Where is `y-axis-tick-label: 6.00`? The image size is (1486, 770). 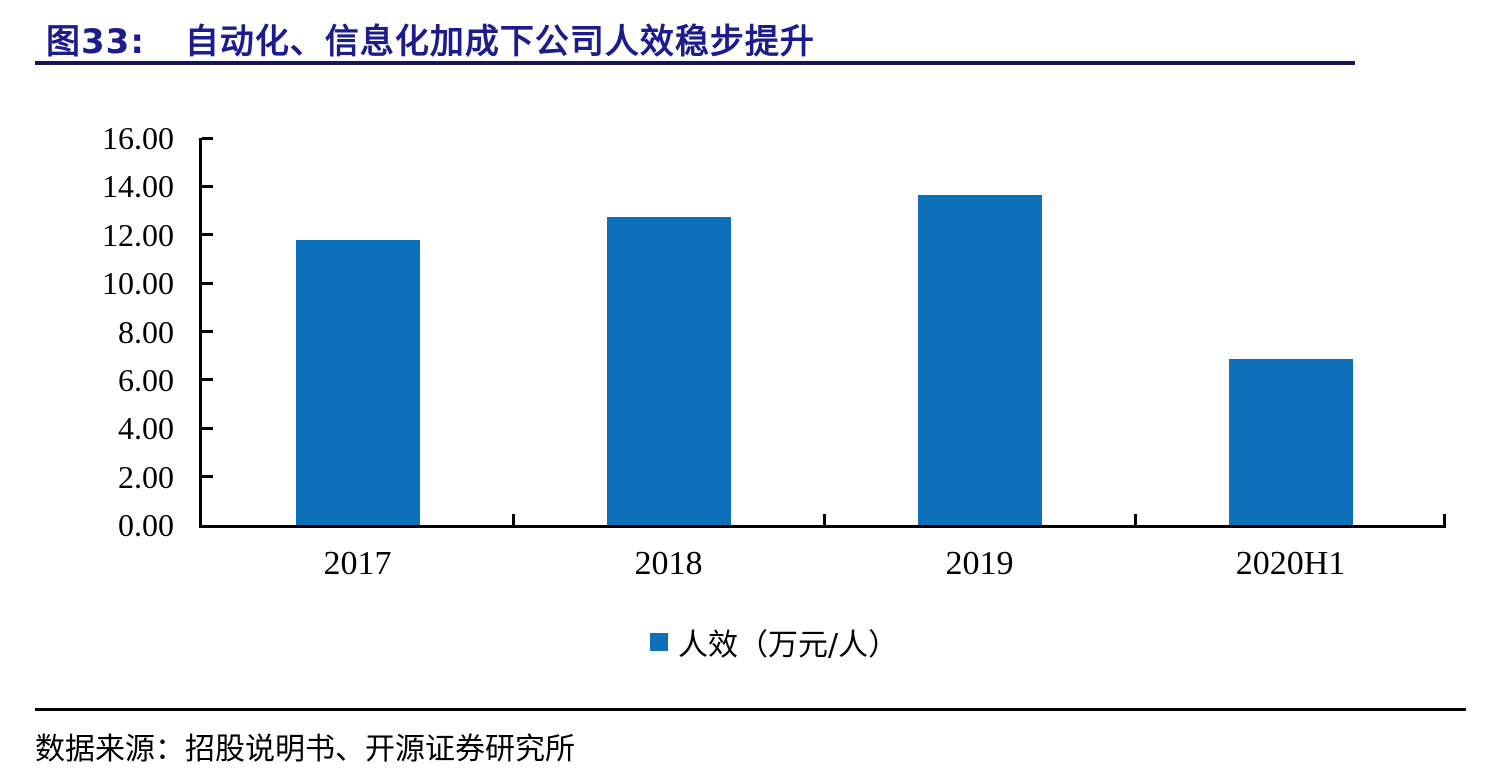 y-axis-tick-label: 6.00 is located at coordinates (146, 379).